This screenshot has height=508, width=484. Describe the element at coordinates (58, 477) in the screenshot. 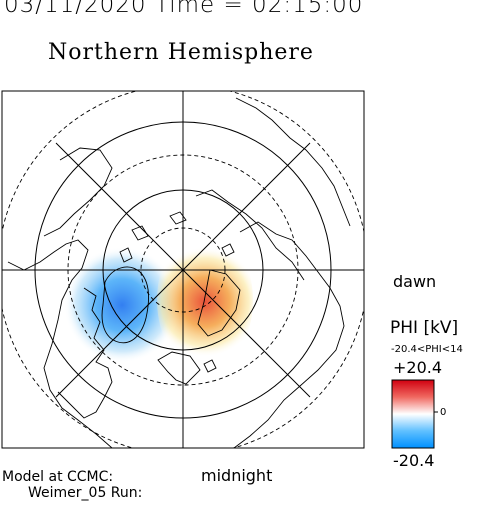

I see `model-label: Model at CCMC:` at that location.